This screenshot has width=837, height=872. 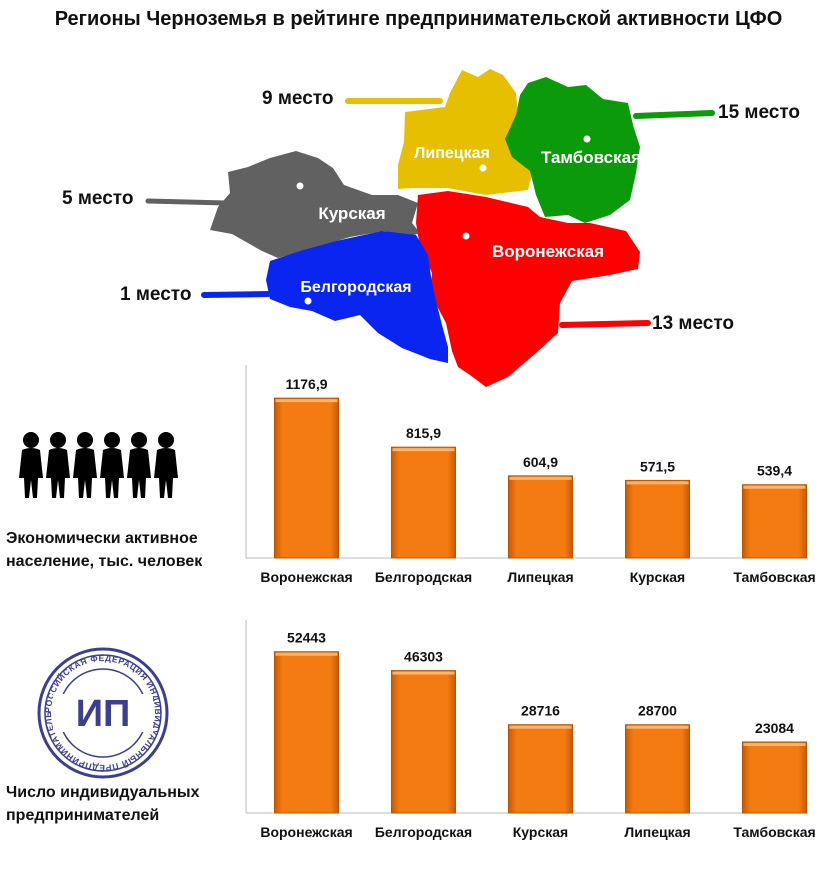 What do you see at coordinates (774, 471) in the screenshot?
I see `bar-value-label-5: 539,4` at bounding box center [774, 471].